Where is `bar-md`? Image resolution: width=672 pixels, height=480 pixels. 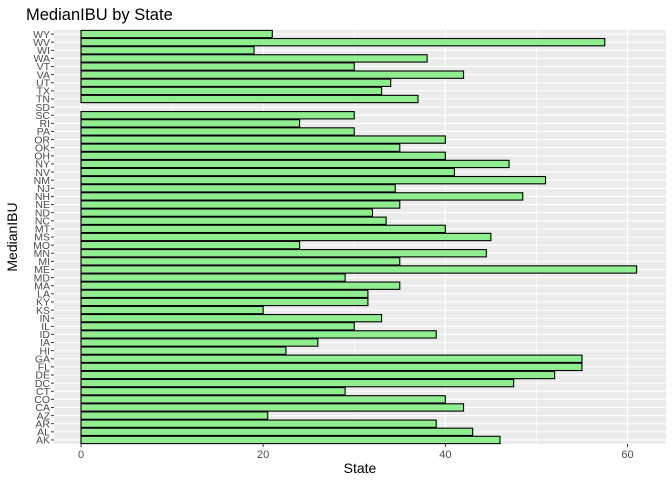 bar-md is located at coordinates (213, 277).